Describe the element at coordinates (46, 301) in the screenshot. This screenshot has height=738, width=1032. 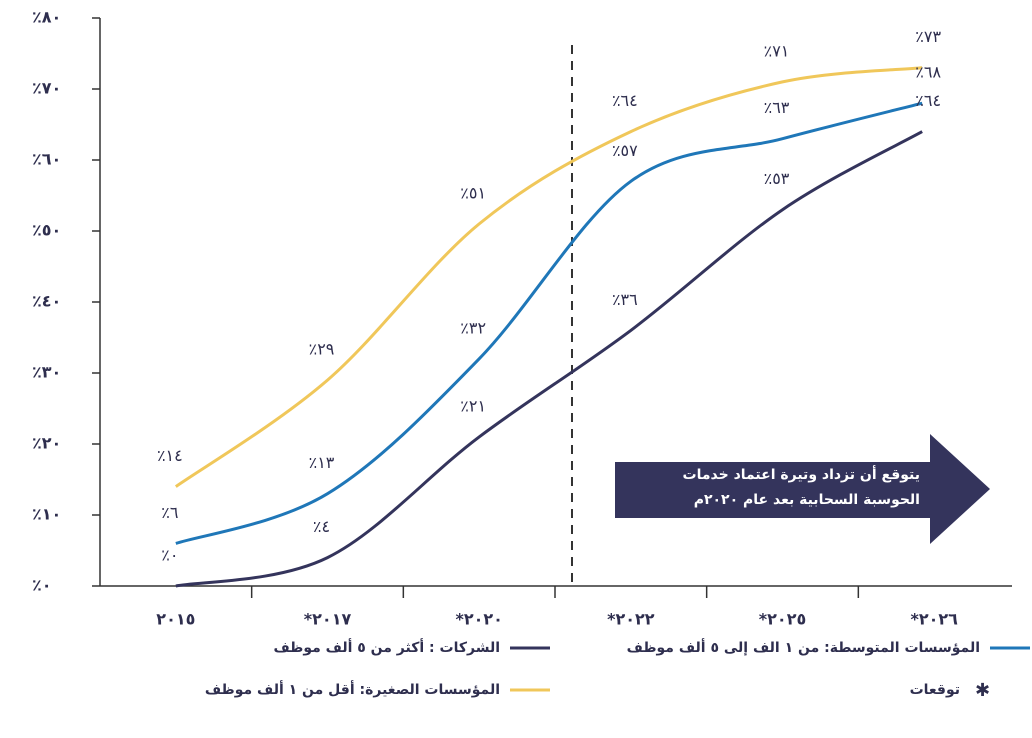
I see `y-tick-label: ٪٤٠` at that location.